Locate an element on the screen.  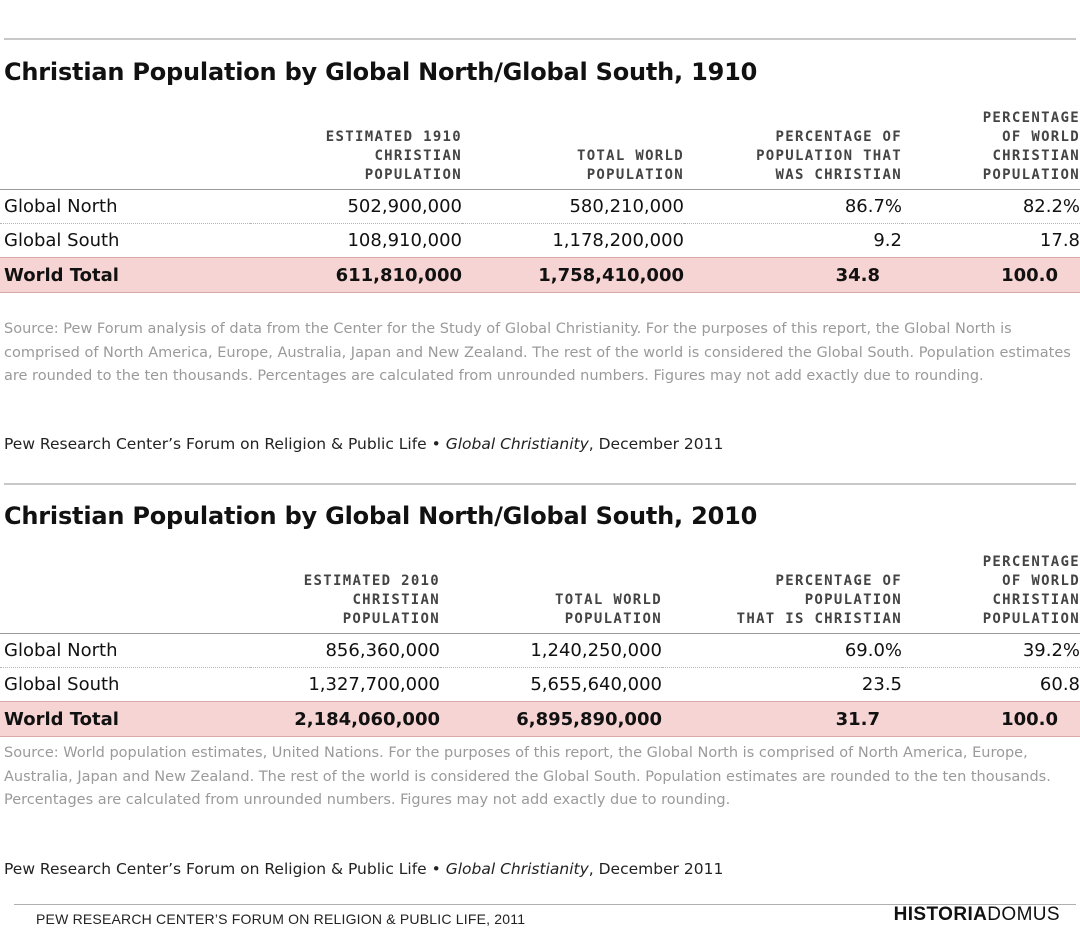
cell-percent-christian: 31.7 is located at coordinates (782, 719).